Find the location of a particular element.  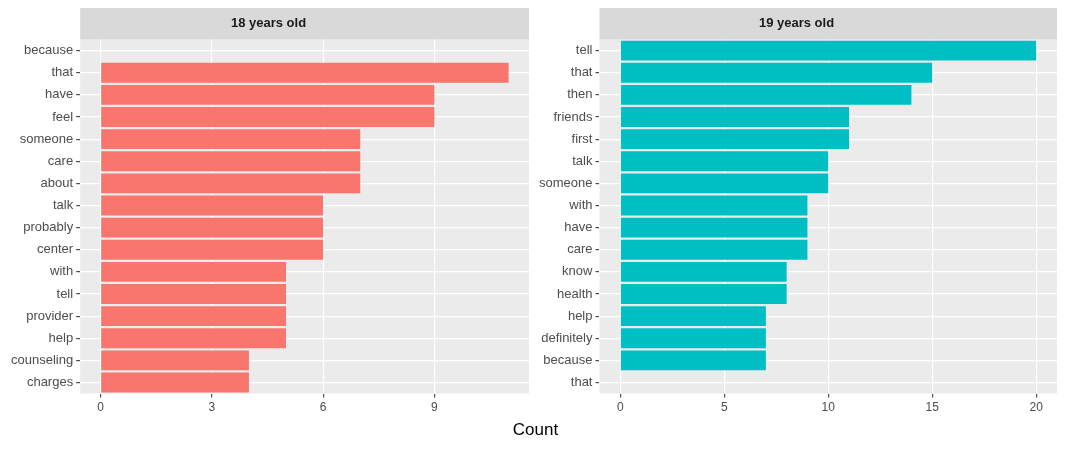

y-tick-label: first is located at coordinates (582, 138).